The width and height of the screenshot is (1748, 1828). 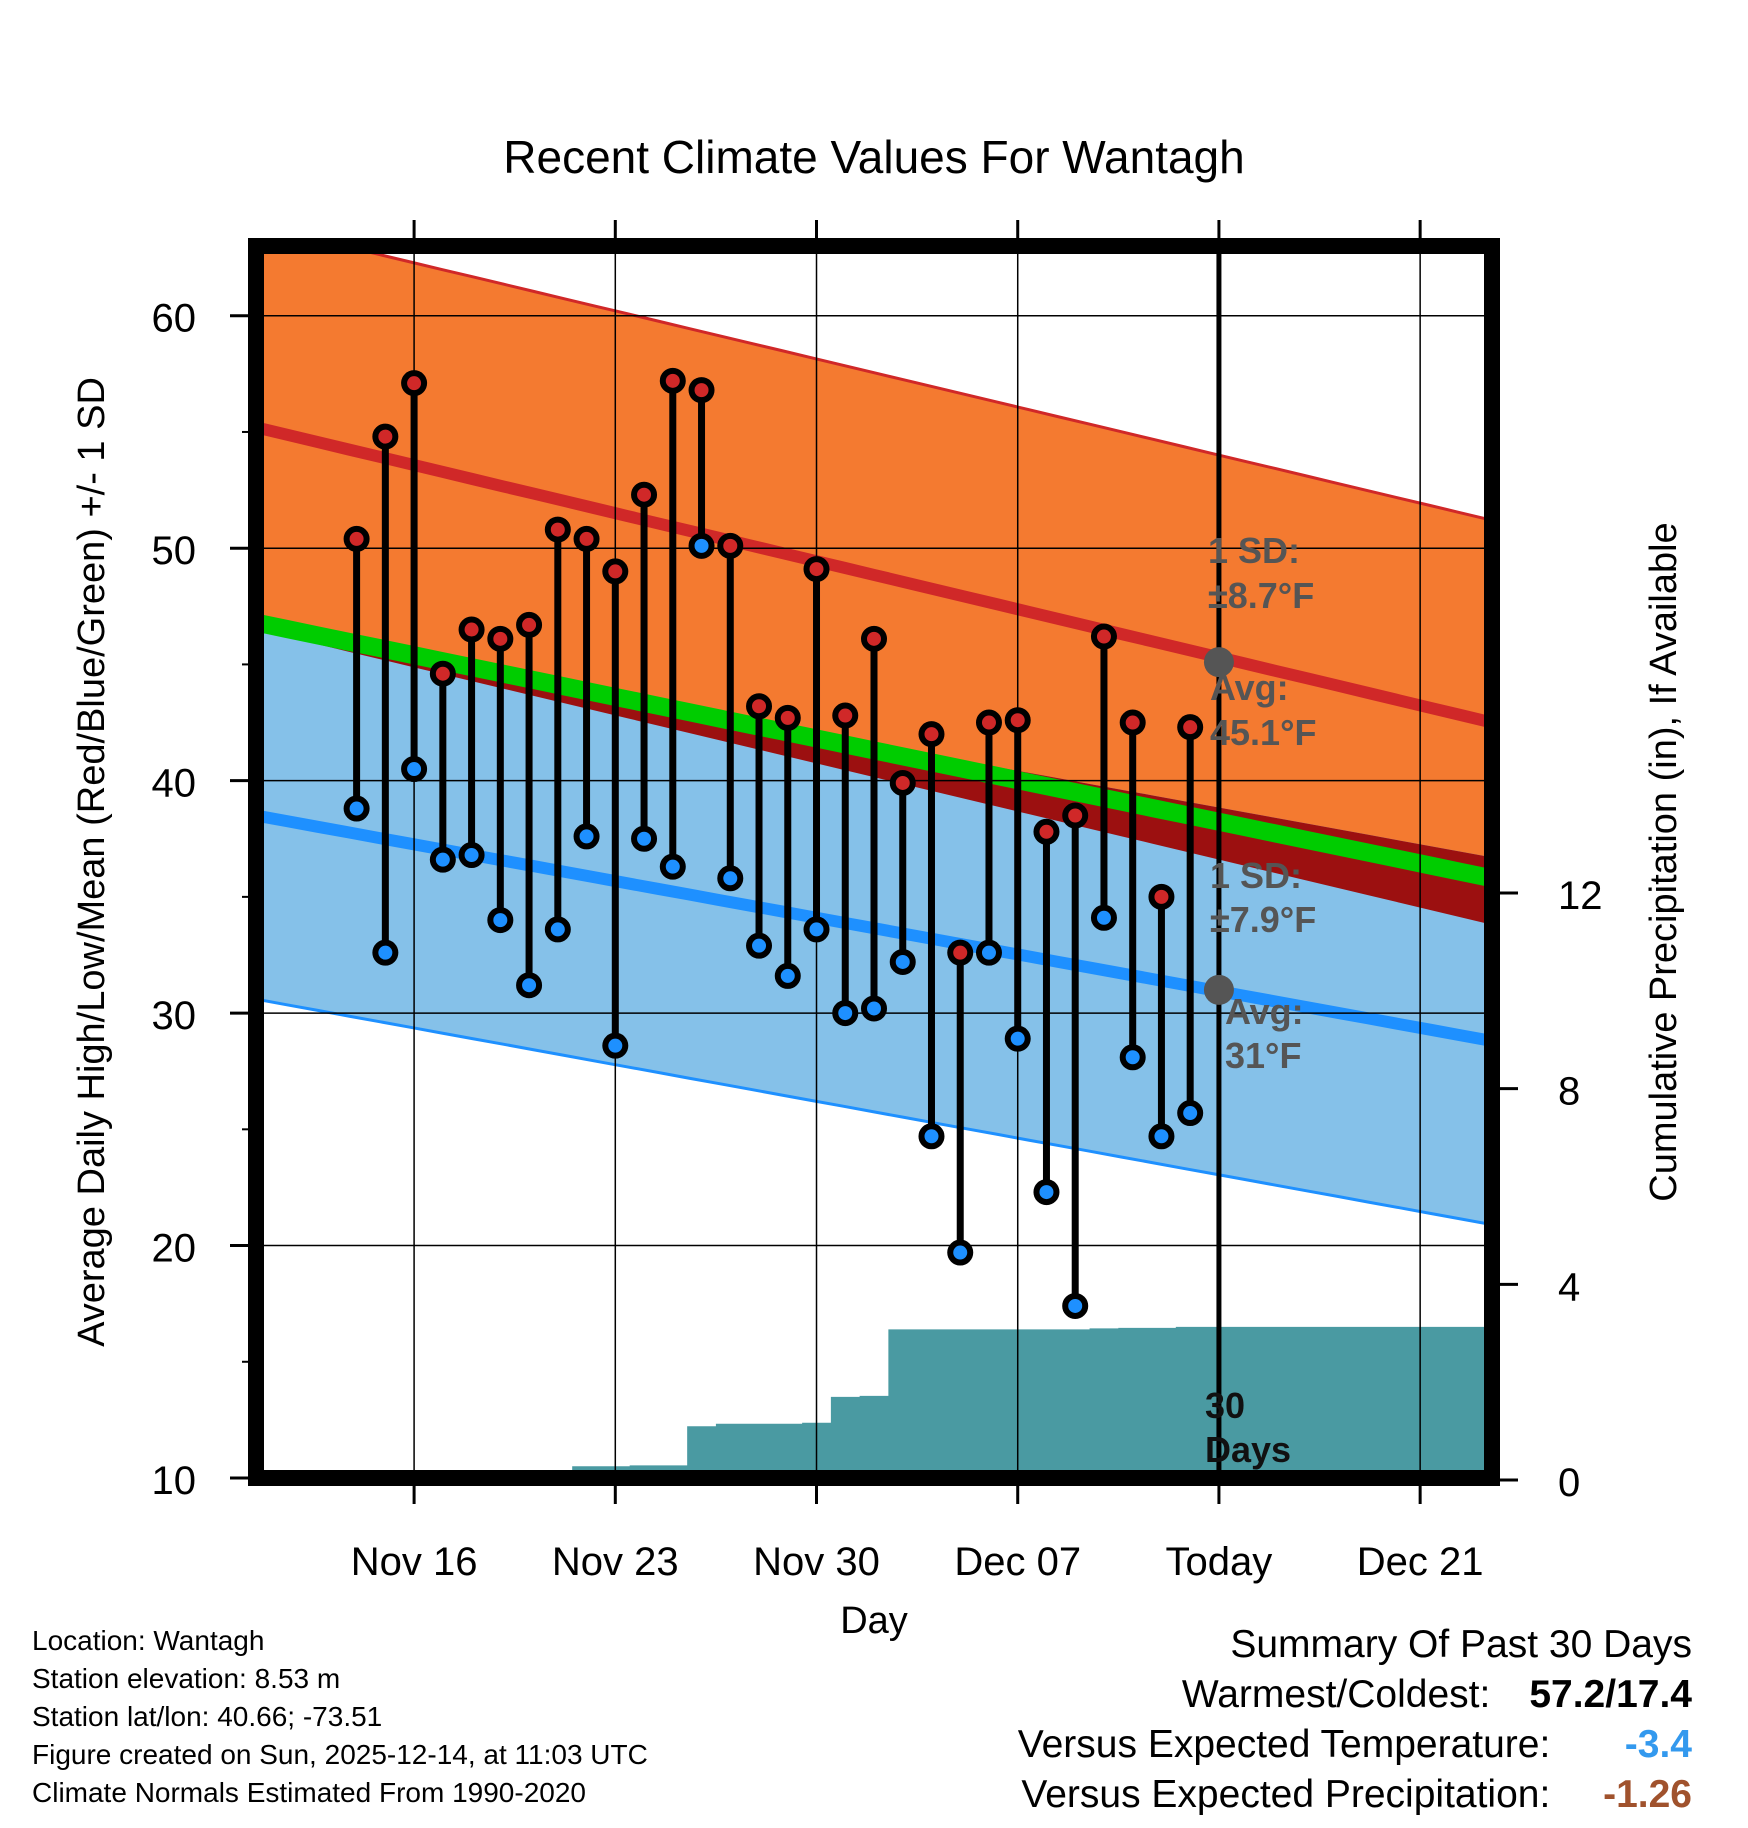 I want to click on low-sd-label: 1 SD:, so click(x=1256, y=875).